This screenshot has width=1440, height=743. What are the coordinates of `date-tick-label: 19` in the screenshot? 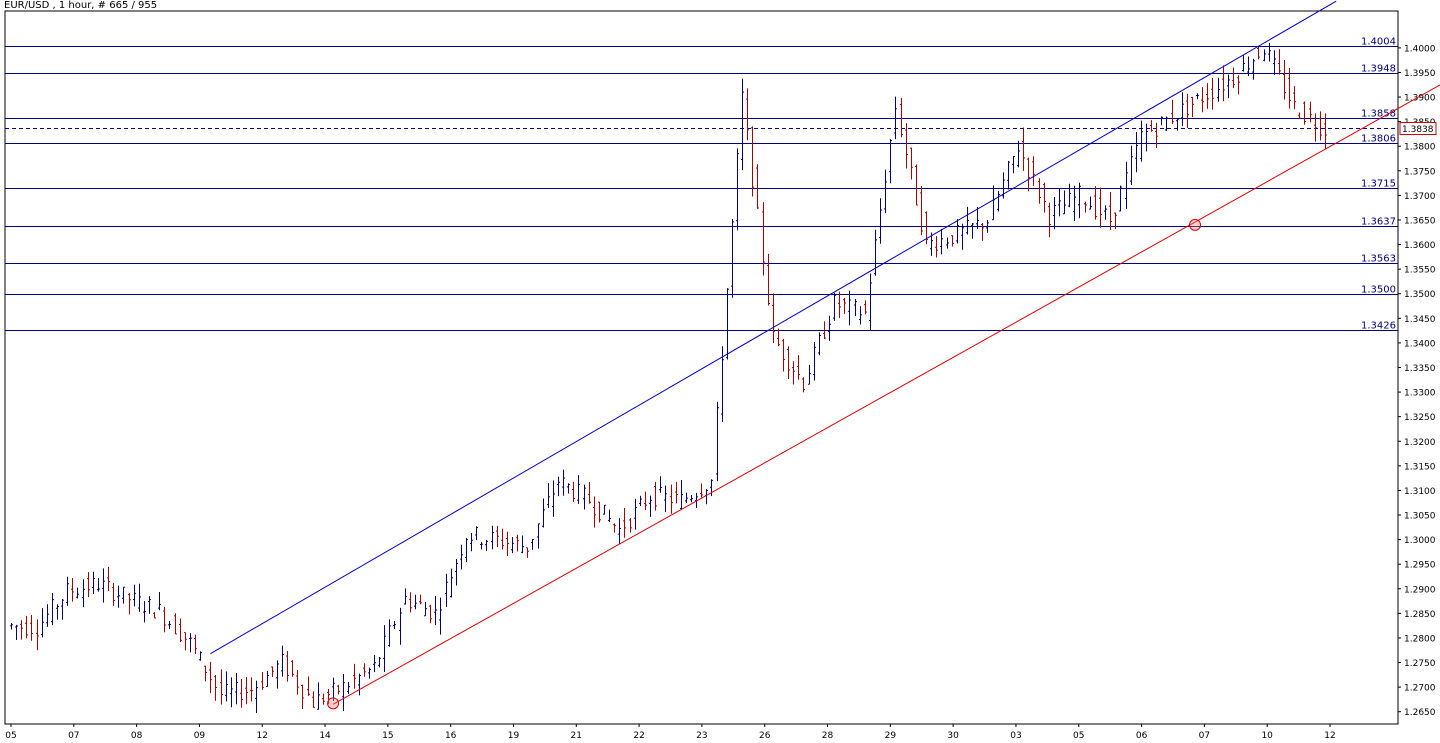 It's located at (514, 736).